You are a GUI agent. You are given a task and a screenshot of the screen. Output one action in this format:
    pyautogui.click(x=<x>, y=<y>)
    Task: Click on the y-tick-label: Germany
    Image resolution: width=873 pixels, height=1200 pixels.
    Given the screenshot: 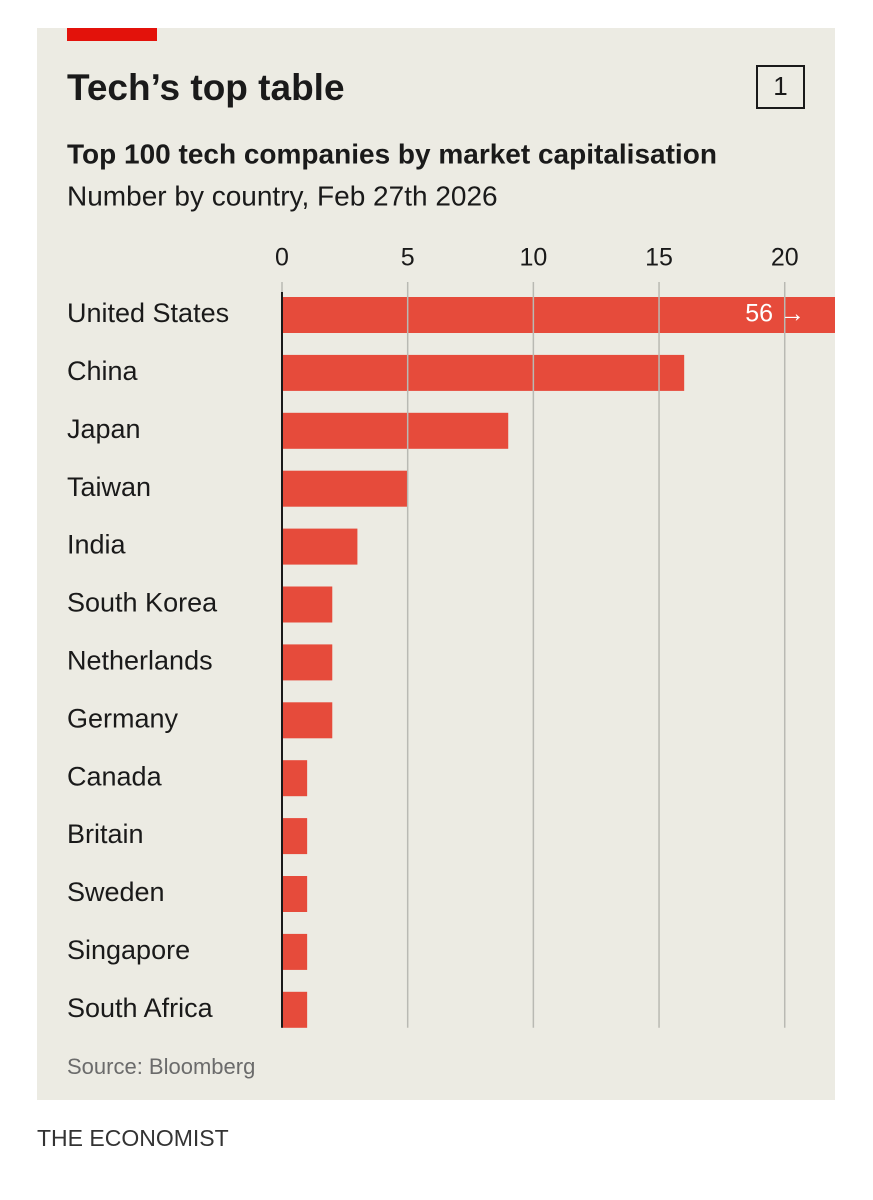 What is the action you would take?
    pyautogui.click(x=123, y=718)
    